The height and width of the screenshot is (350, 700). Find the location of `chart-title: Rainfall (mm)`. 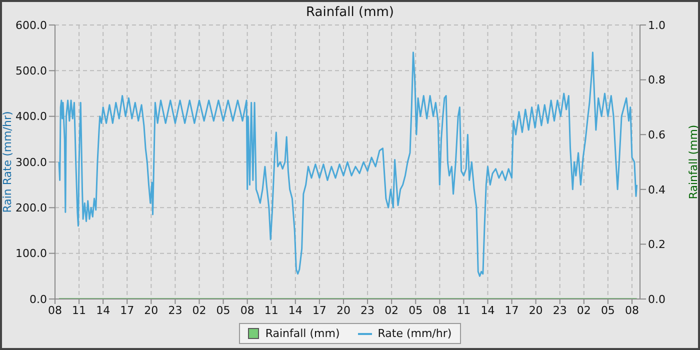

chart-title: Rainfall (mm) is located at coordinates (350, 12).